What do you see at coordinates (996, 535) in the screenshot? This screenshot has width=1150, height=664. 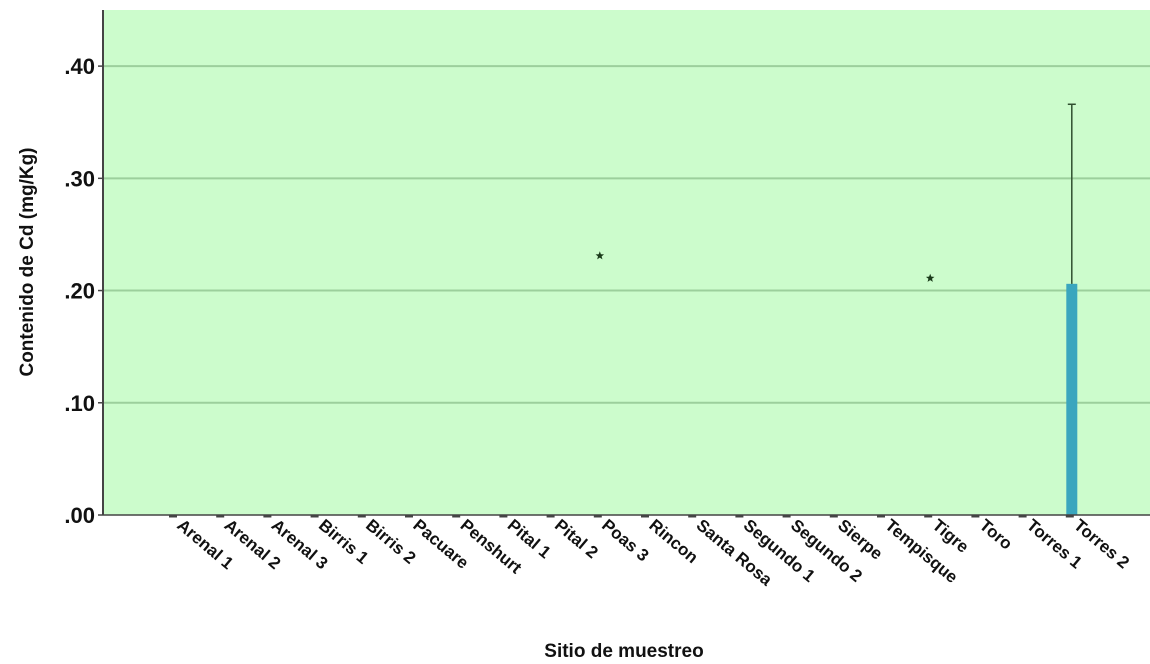 I see `x-tick-label: Toro` at bounding box center [996, 535].